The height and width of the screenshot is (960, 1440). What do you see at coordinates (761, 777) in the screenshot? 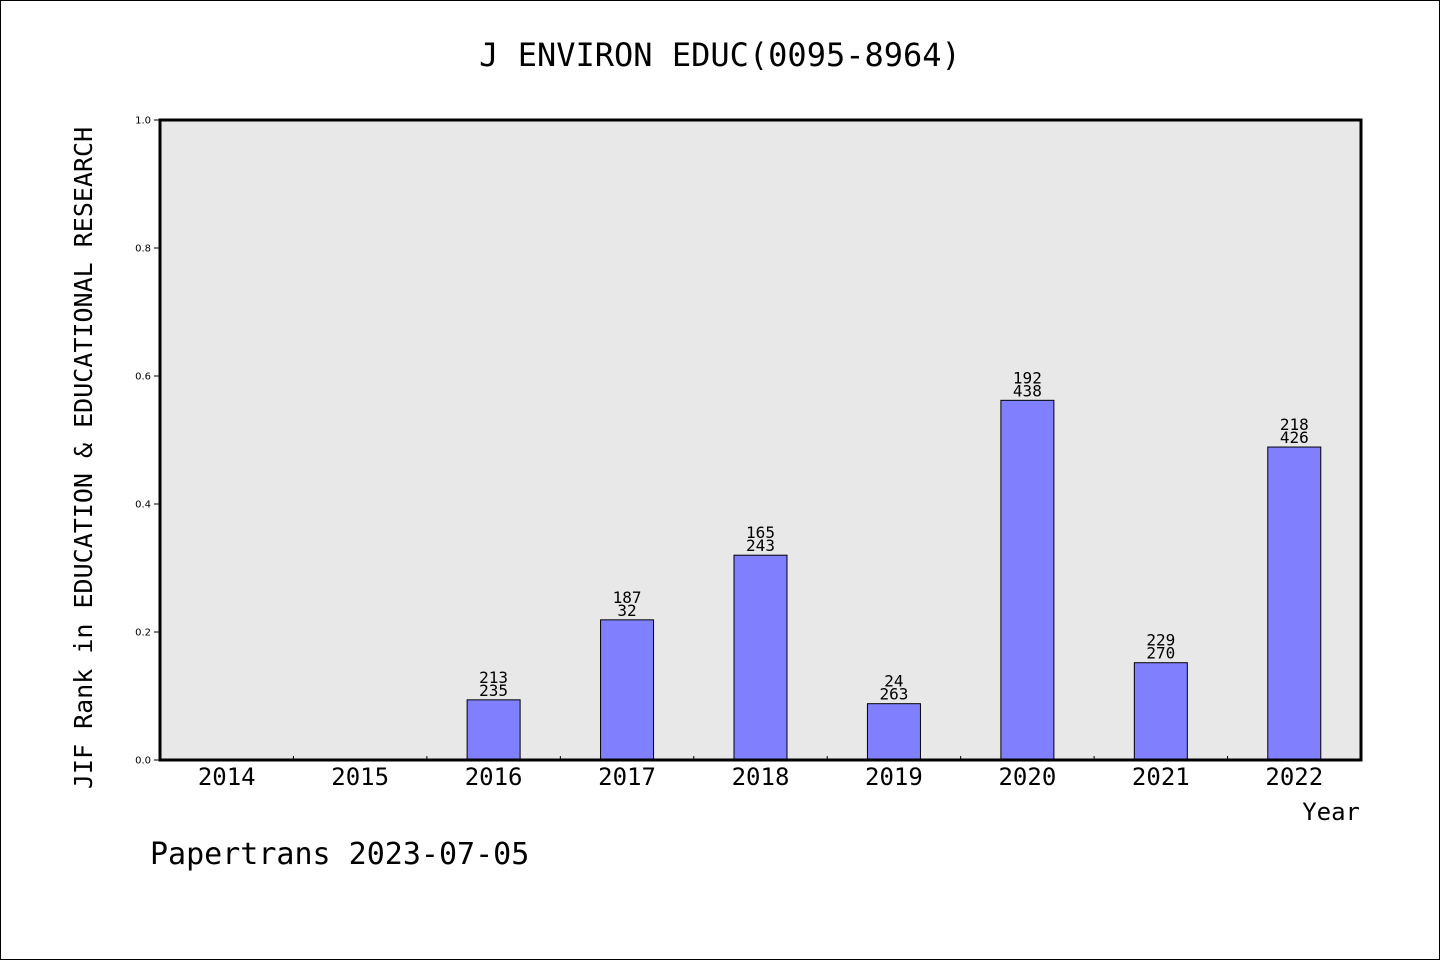
I see `x-tick-label: 2018` at bounding box center [761, 777].